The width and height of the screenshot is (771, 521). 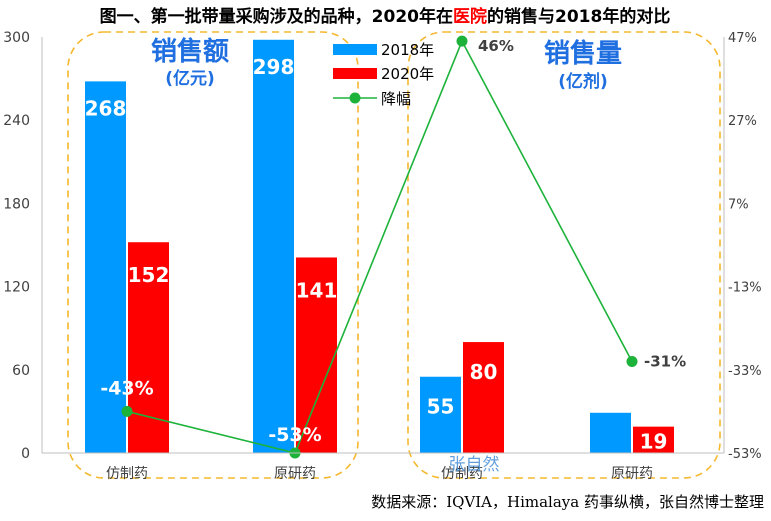 I want to click on right-tick-label: -33%, so click(x=745, y=371).